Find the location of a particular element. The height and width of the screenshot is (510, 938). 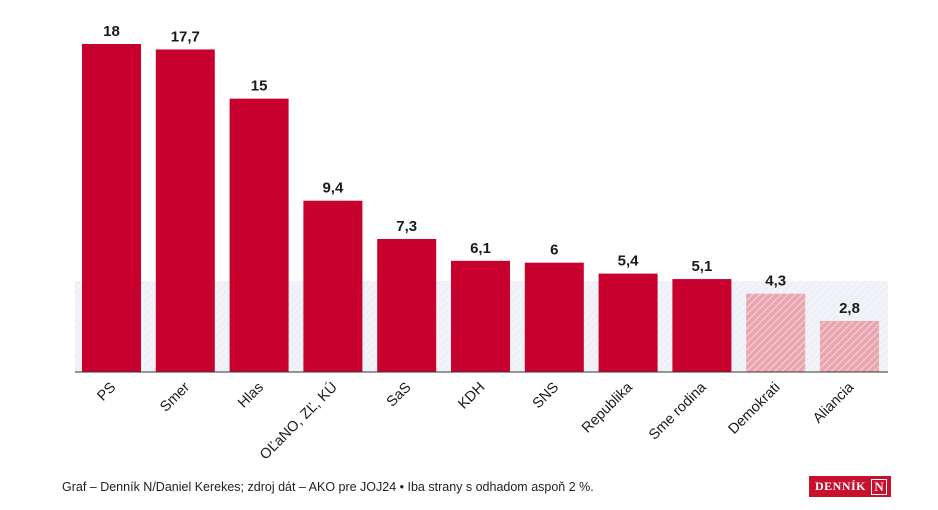

category-label-0: PS is located at coordinates (106, 392).